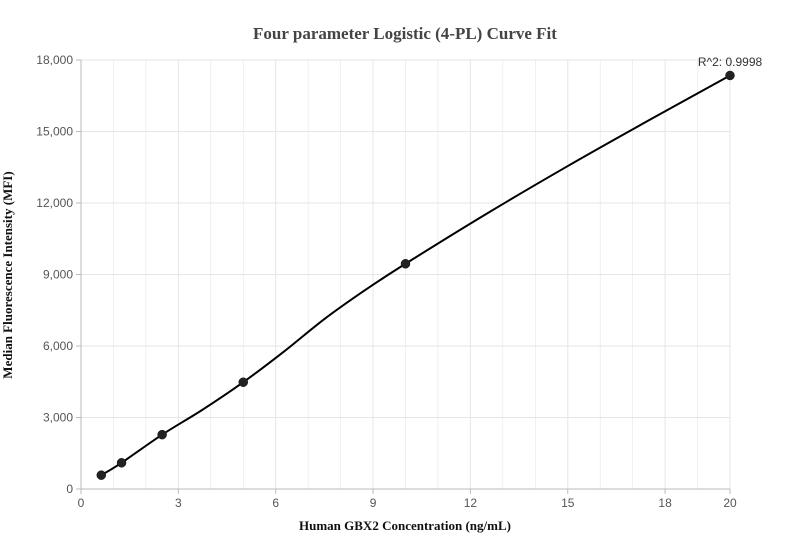 This screenshot has height=560, width=811. I want to click on r-squared-annotation: R^2: 0.9998, so click(730, 62).